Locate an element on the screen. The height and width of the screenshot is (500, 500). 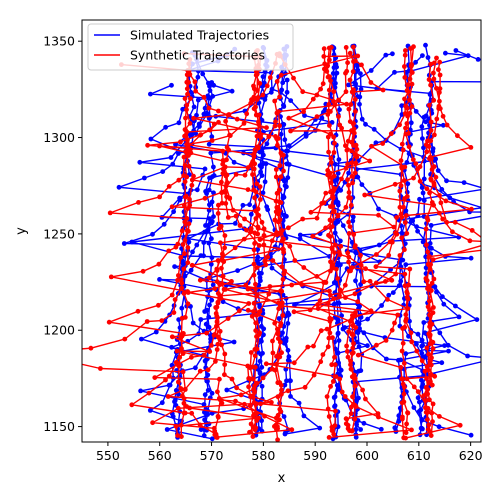
x-tick-label: 550 is located at coordinates (108, 455).